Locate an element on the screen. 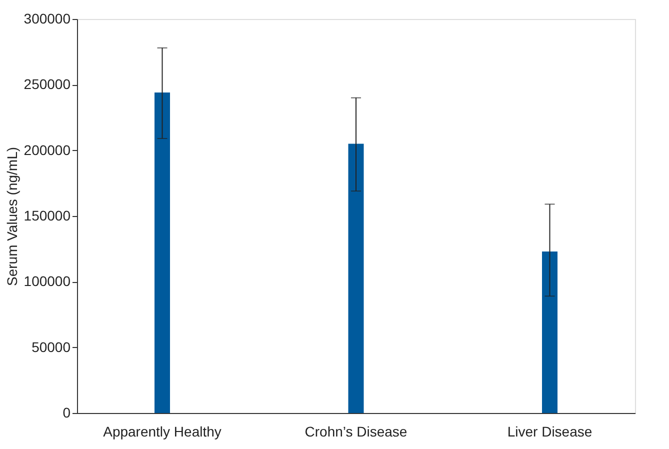 The image size is (669, 449). y-tick-label: 100000 is located at coordinates (47, 281).